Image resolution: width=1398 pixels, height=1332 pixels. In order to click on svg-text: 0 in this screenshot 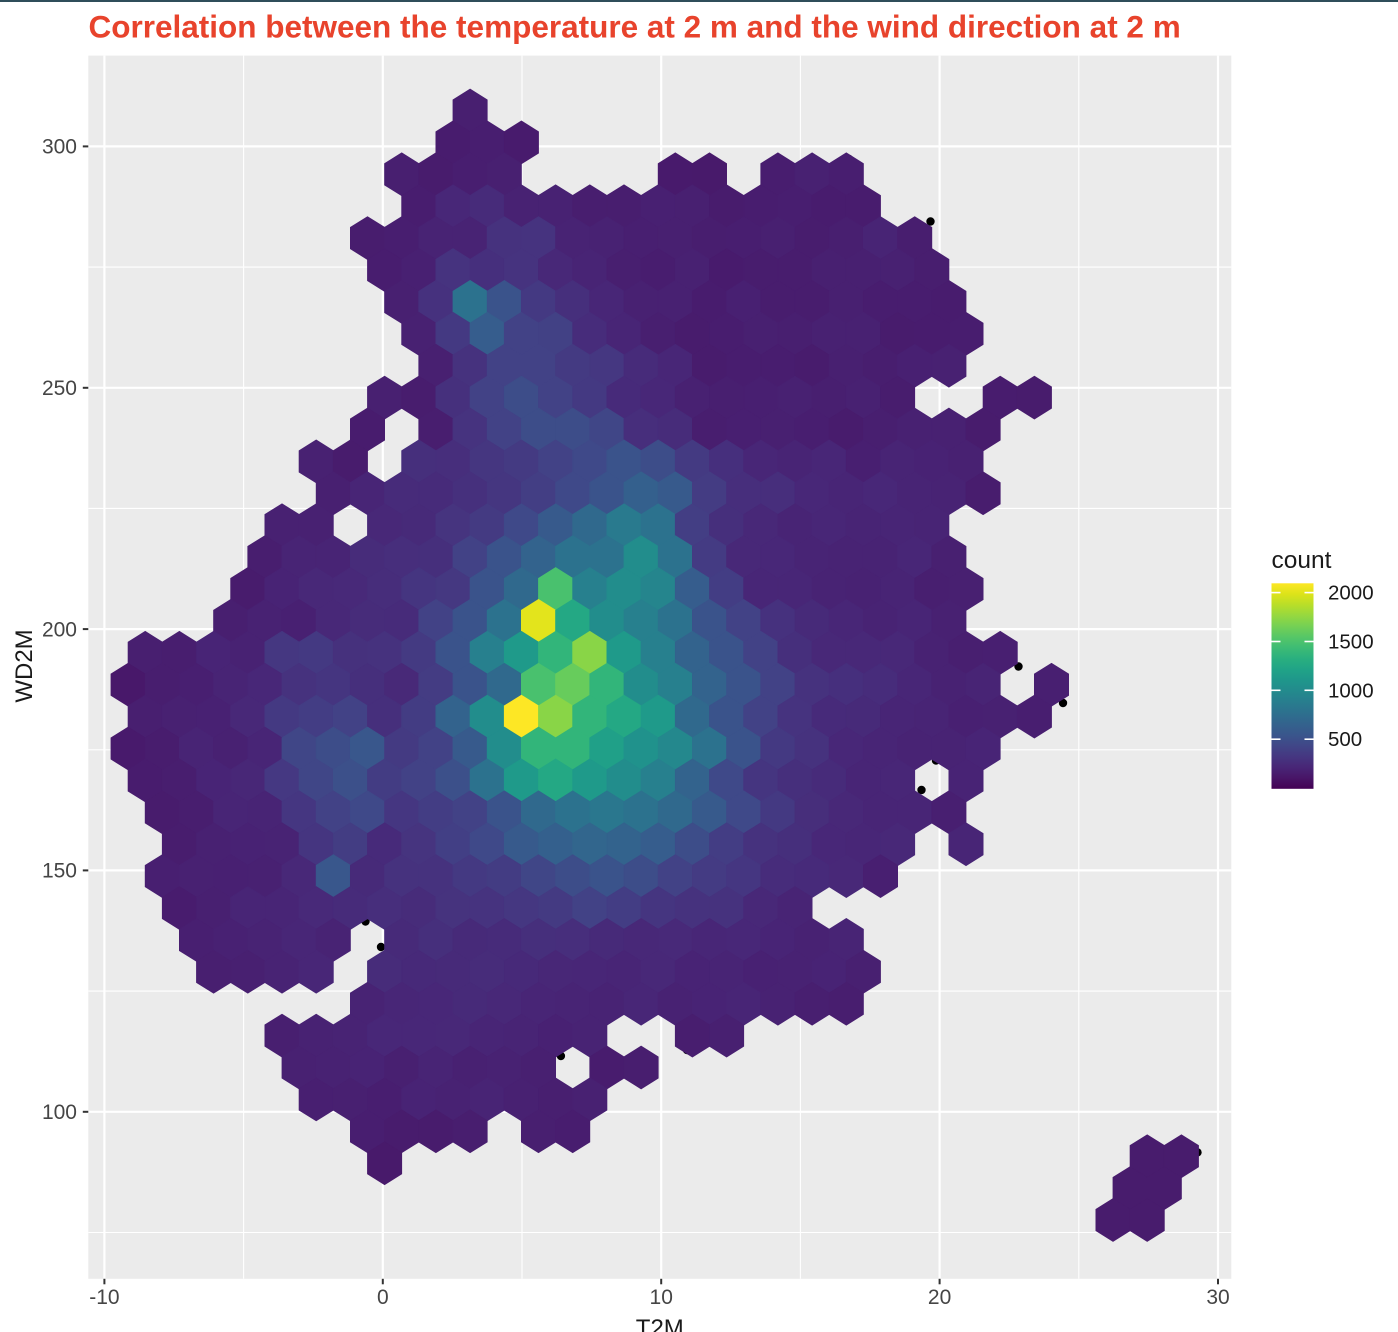, I will do `click(383, 1297)`.